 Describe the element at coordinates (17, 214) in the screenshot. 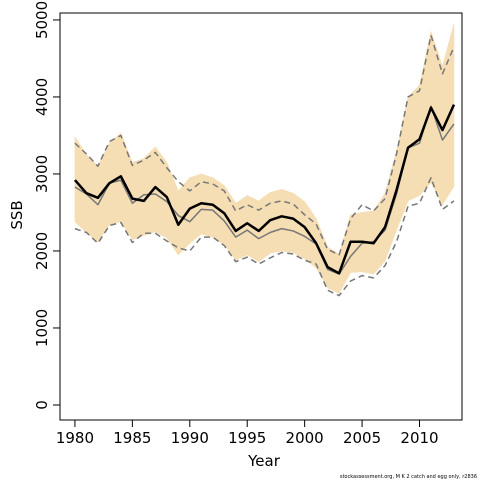

I see `y-axis-label: SSB` at that location.